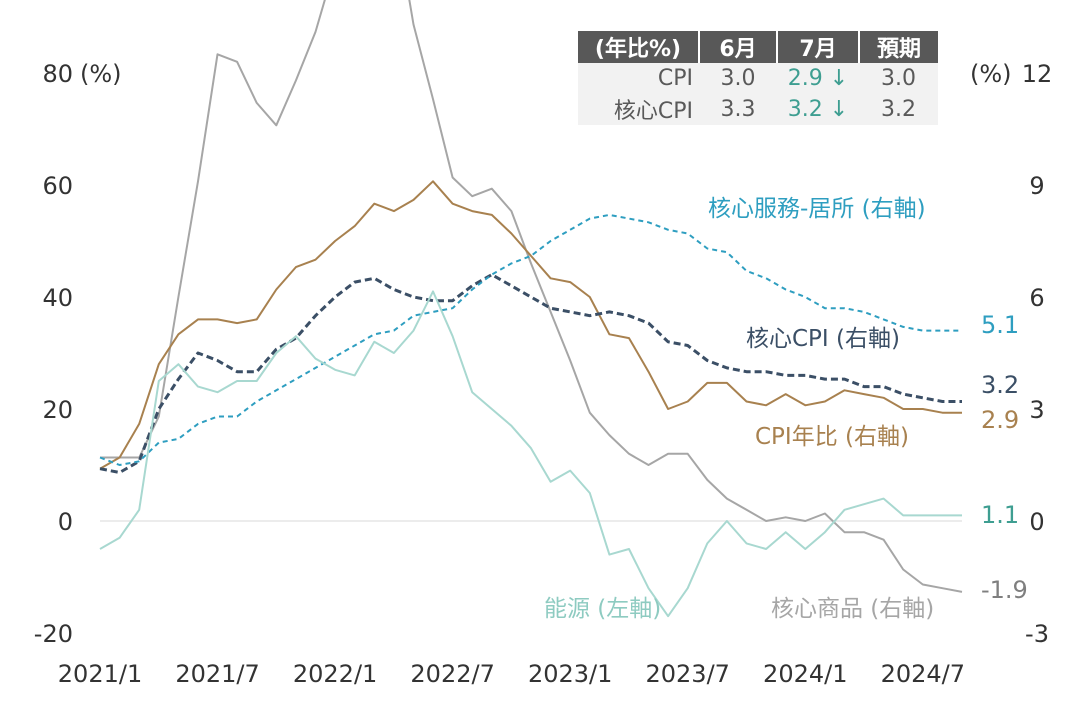  What do you see at coordinates (805, 674) in the screenshot?
I see `x-tick-label: 2024/1` at bounding box center [805, 674].